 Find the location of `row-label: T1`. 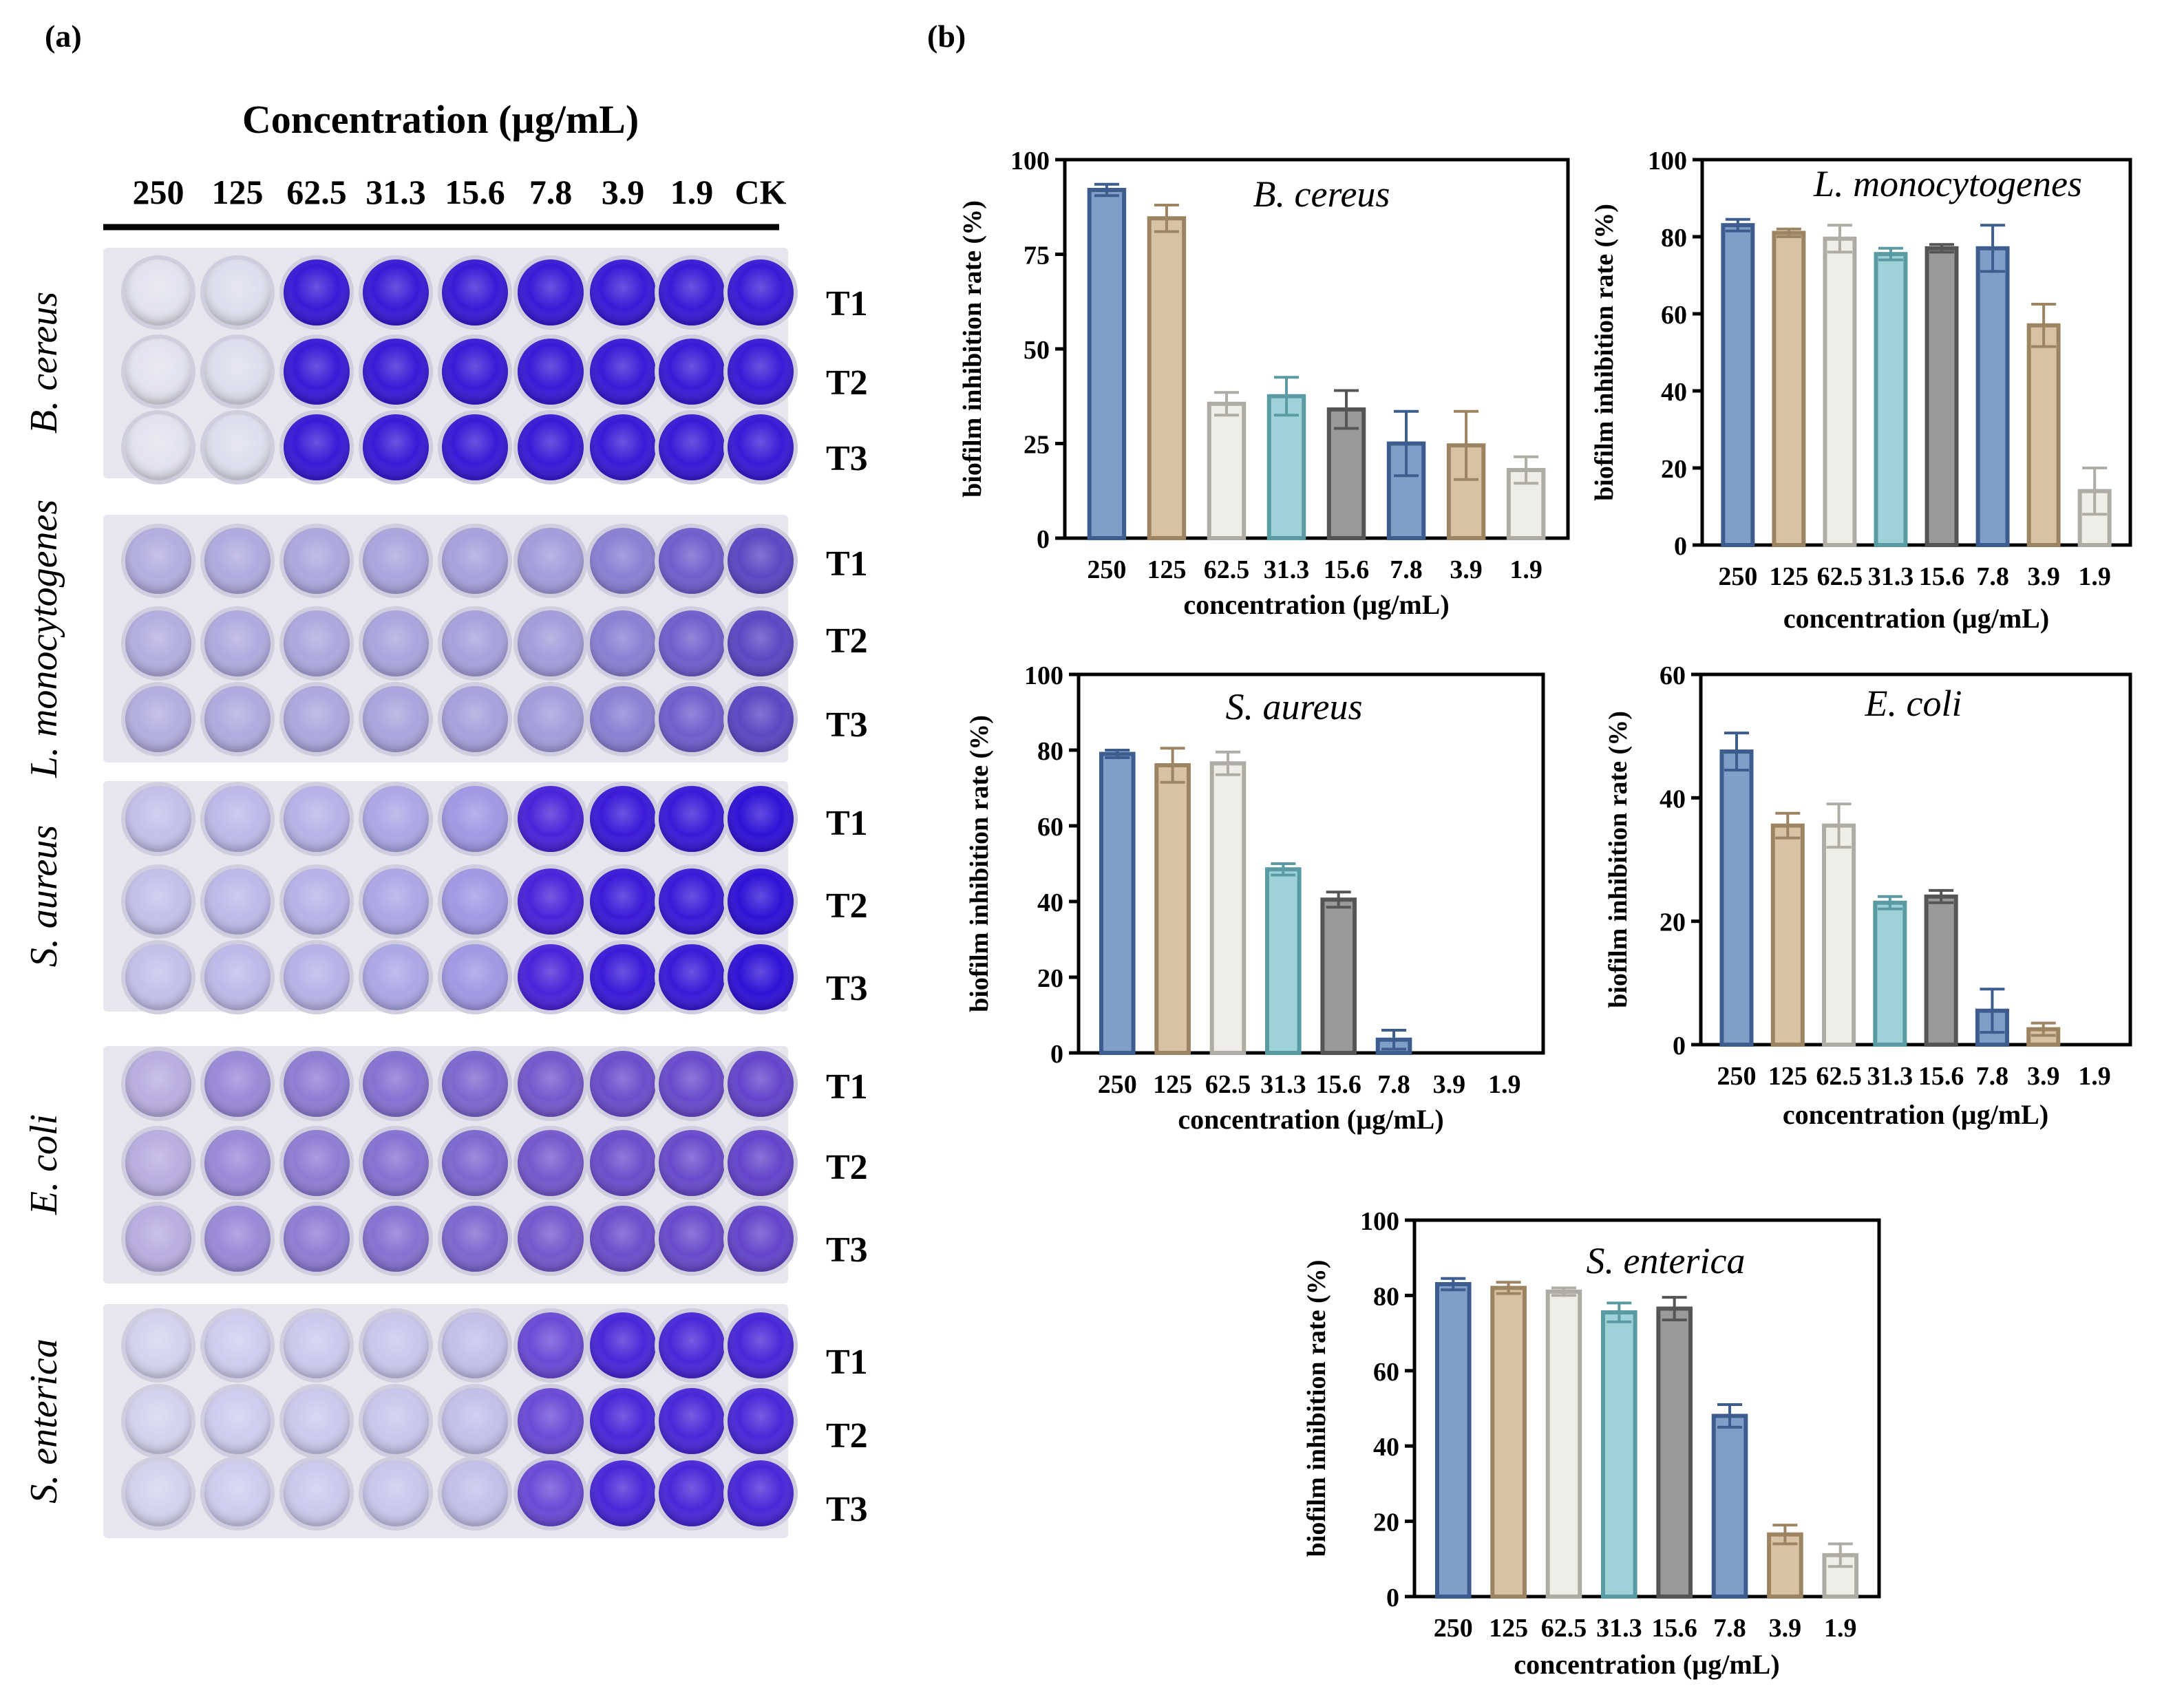

row-label: T1 is located at coordinates (847, 303).